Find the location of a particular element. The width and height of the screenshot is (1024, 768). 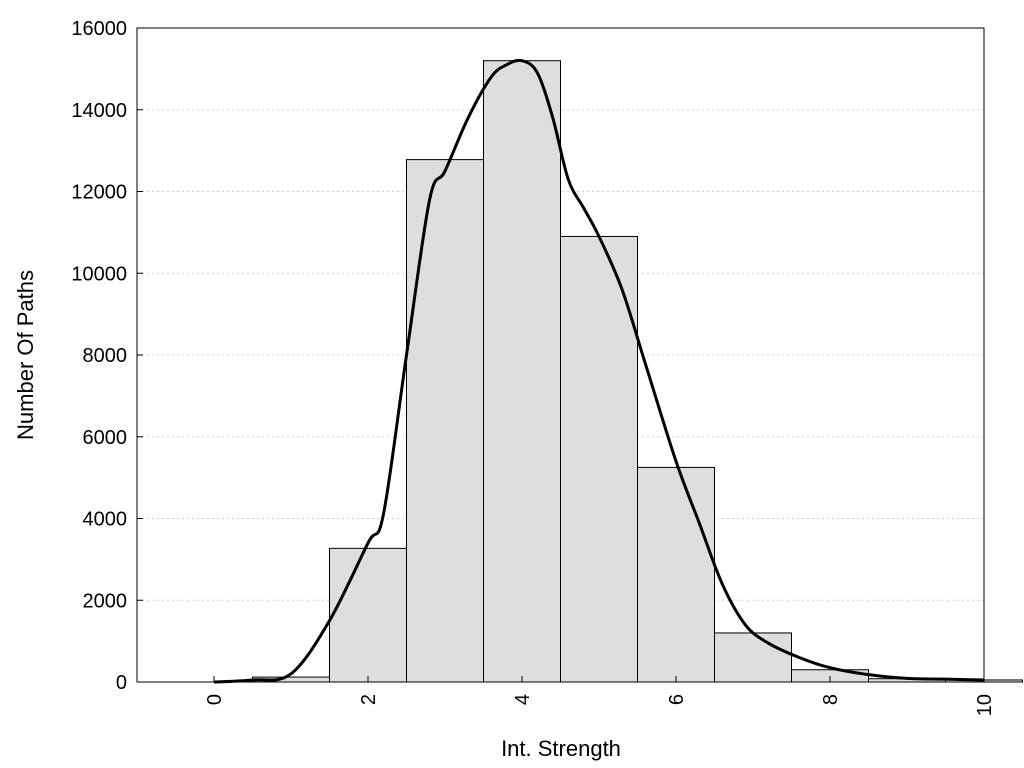

y-tick-label-5: 10000 is located at coordinates (99, 274).